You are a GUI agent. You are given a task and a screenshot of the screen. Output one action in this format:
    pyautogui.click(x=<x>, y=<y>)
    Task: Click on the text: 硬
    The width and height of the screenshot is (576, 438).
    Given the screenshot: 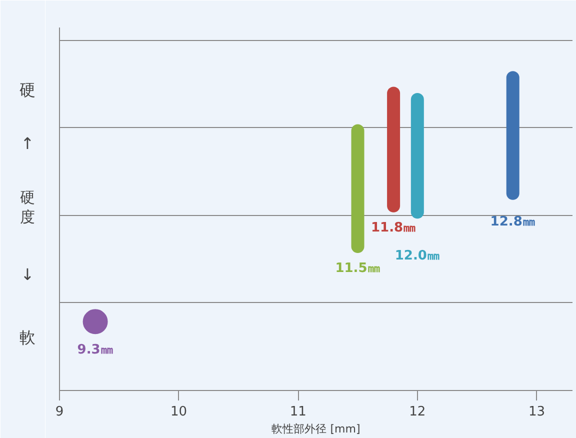 What is the action you would take?
    pyautogui.click(x=28, y=90)
    